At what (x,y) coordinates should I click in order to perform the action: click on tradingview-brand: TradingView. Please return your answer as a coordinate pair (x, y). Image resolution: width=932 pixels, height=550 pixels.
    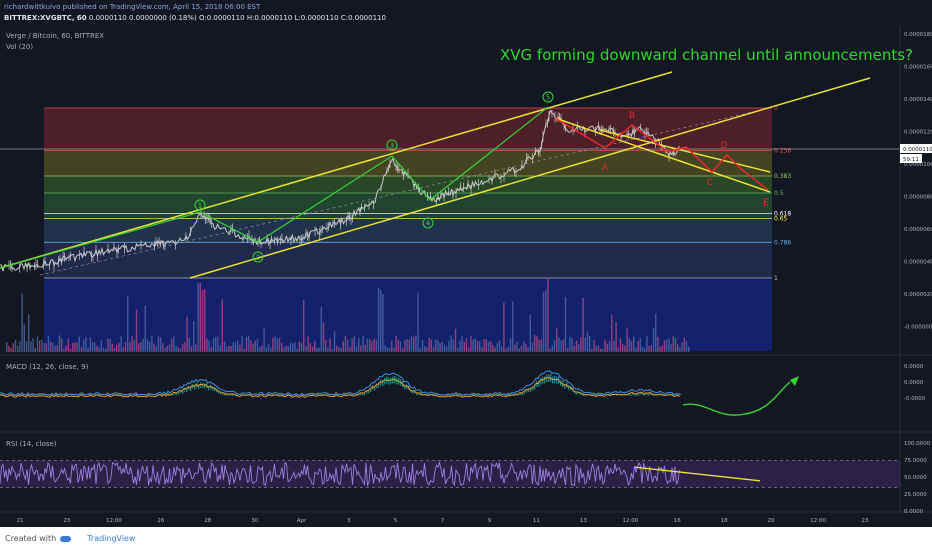
    Looking at the image, I should click on (111, 538).